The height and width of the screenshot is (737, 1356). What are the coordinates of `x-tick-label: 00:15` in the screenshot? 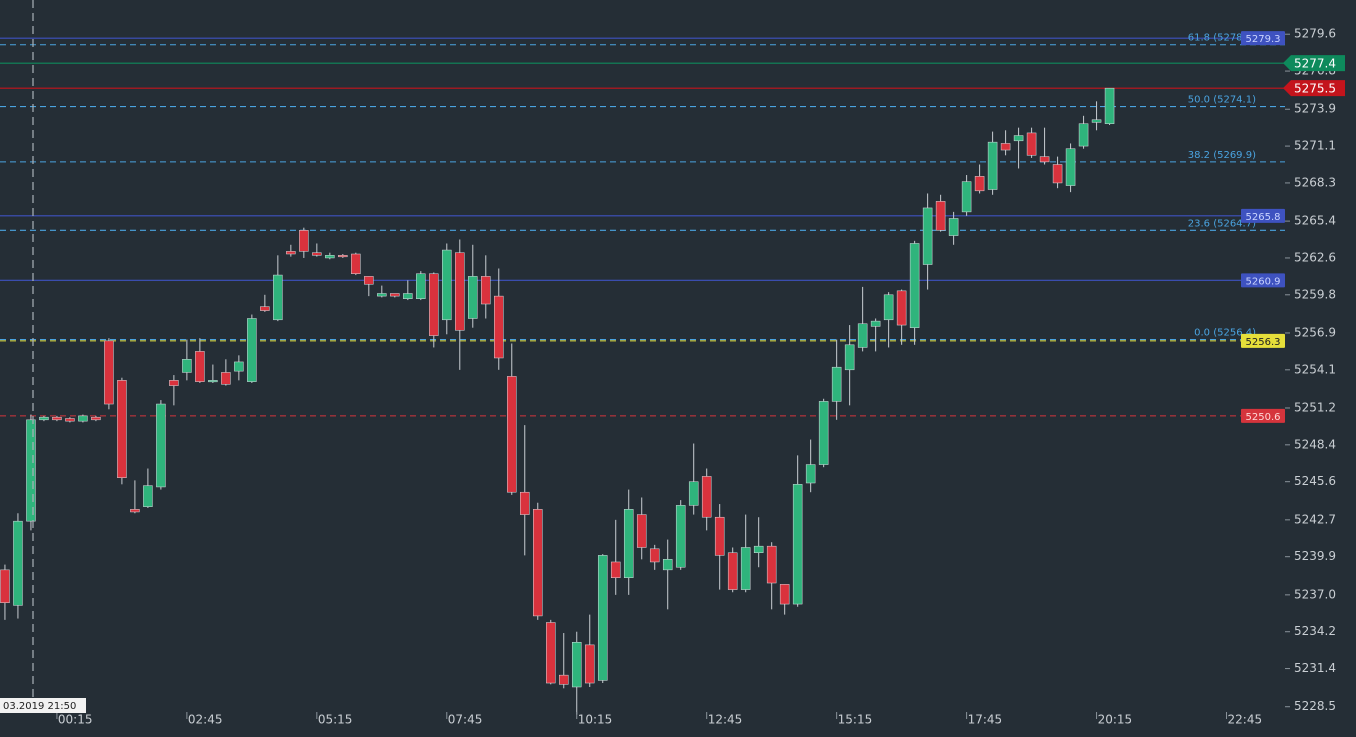 It's located at (75, 720).